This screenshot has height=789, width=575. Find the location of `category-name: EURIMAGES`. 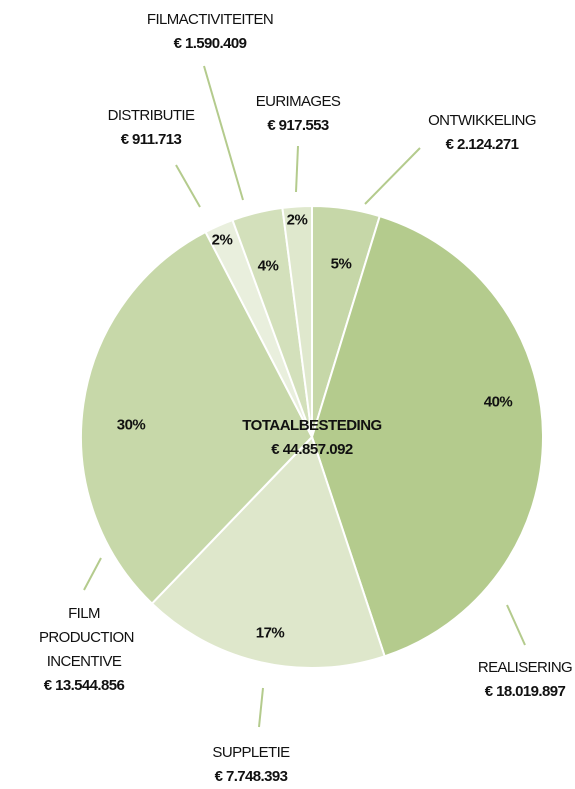

category-name: EURIMAGES is located at coordinates (298, 101).